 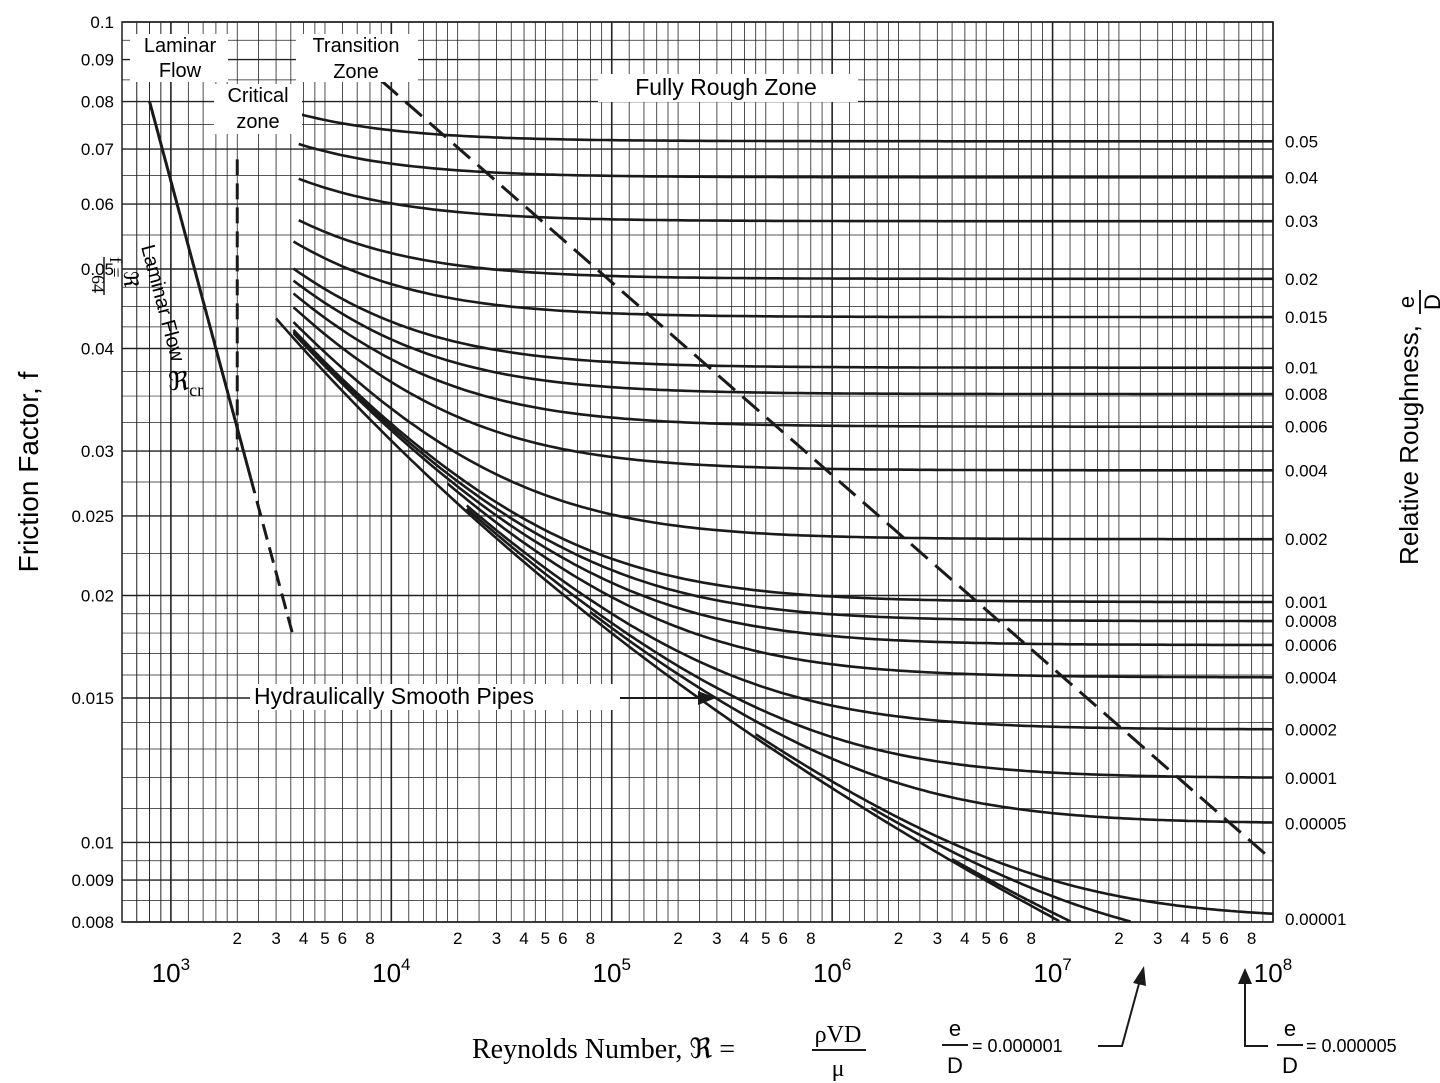 I want to click on roughness-curve-label: 0.01, so click(x=1301, y=368).